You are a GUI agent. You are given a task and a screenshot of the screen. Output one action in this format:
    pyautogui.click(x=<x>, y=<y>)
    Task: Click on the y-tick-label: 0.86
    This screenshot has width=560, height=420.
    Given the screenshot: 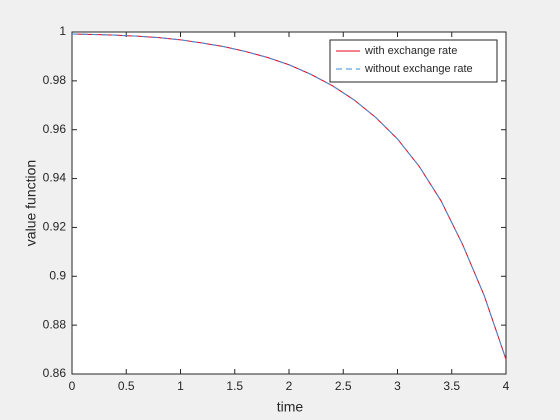 What is the action you would take?
    pyautogui.click(x=55, y=373)
    